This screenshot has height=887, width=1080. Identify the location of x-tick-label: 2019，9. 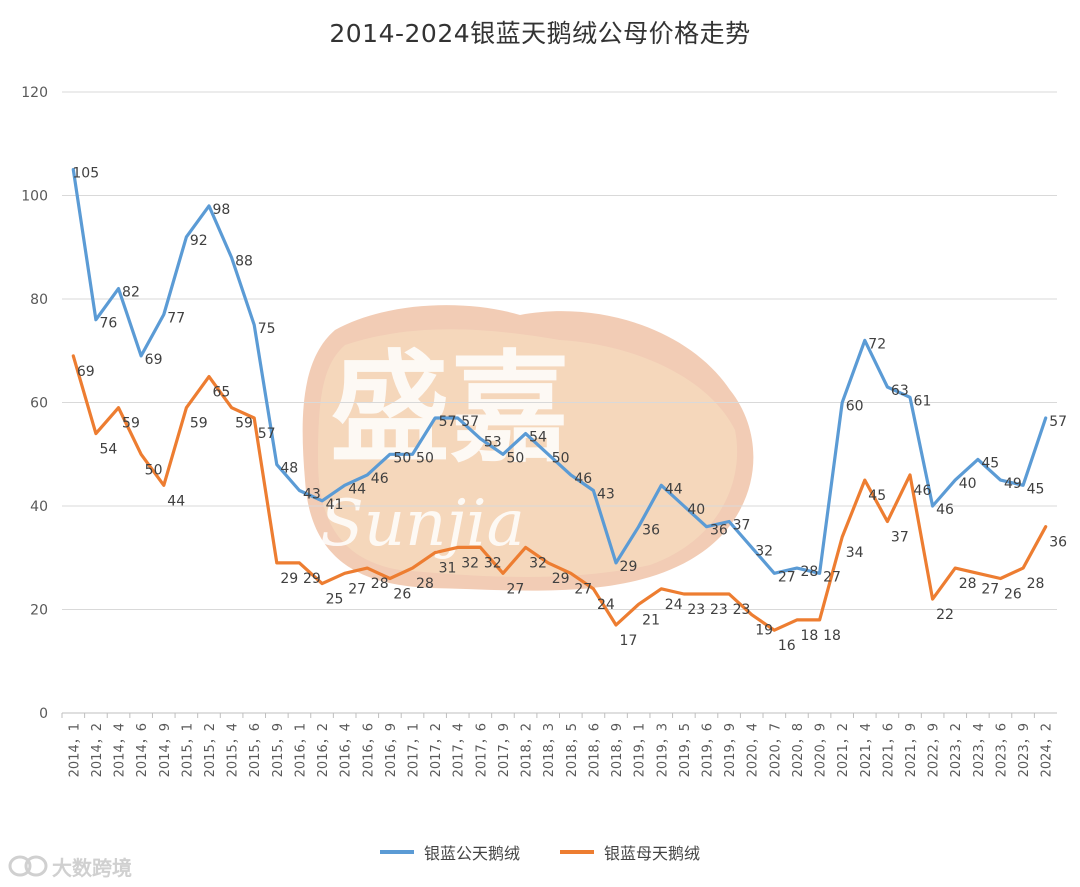
(730, 750).